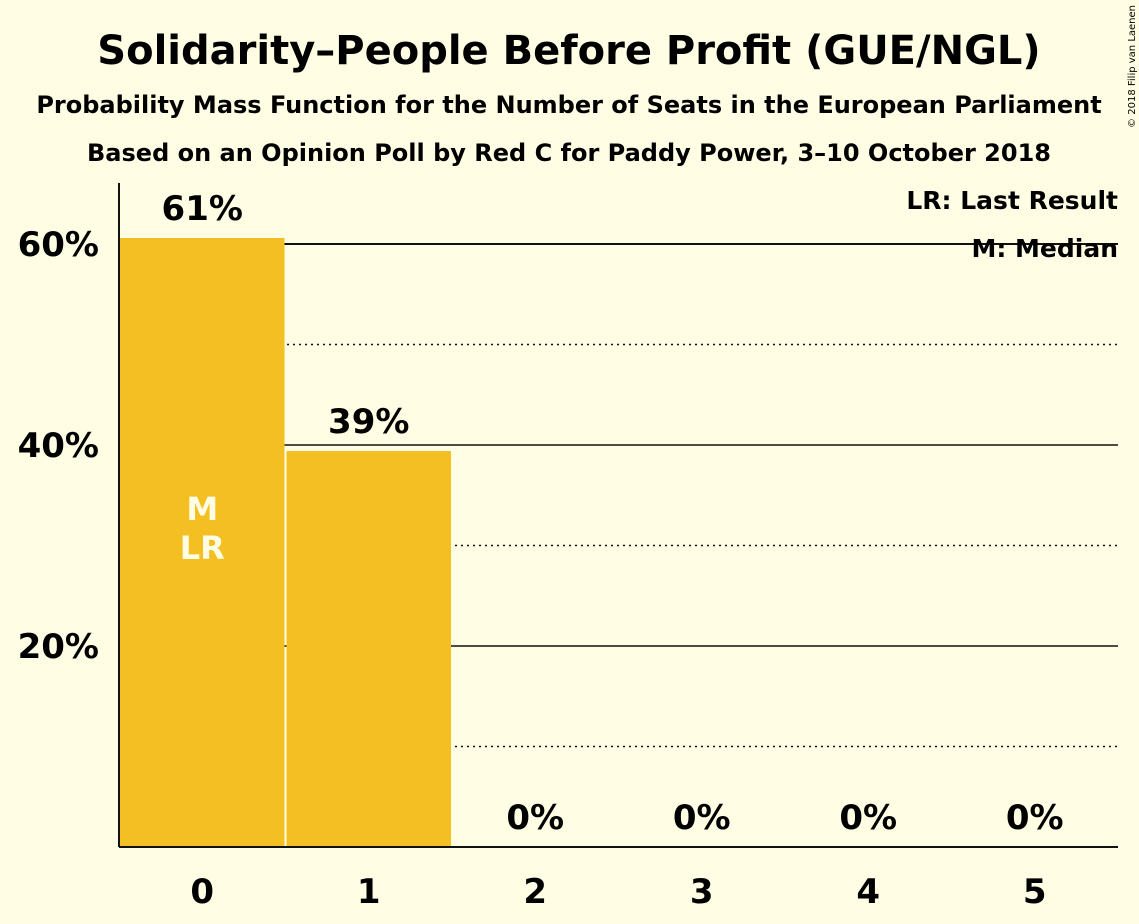  I want to click on marker-m: M, so click(202, 509).